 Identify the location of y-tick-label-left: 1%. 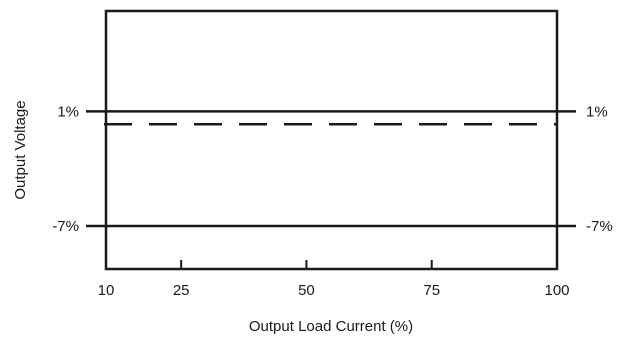
(68, 111).